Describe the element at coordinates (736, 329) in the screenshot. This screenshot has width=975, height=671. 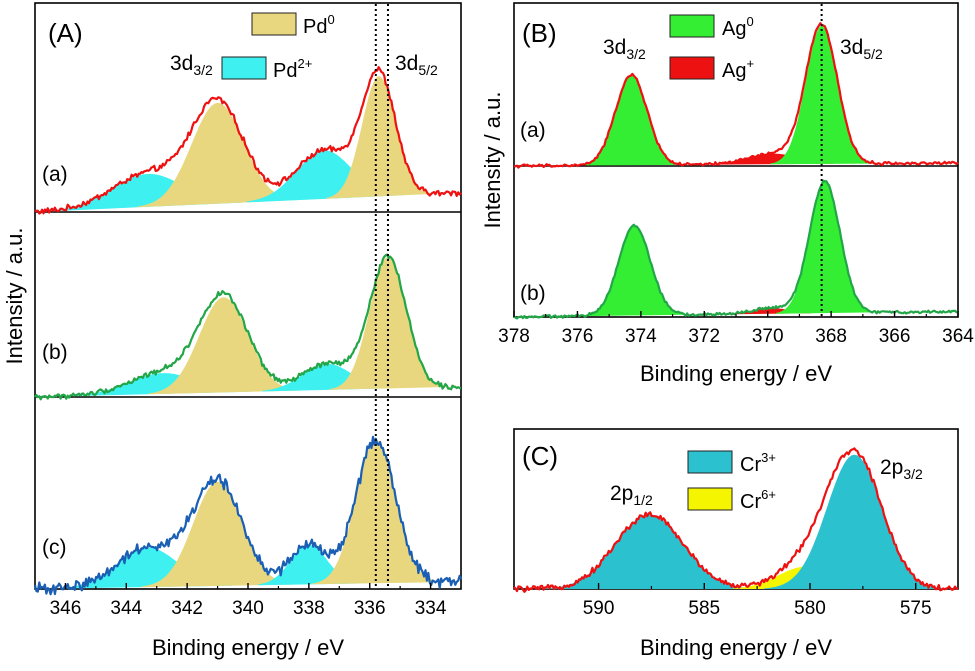
I see `panel-b-x-ticks: 378 376 374 372 370 368 366 364` at that location.